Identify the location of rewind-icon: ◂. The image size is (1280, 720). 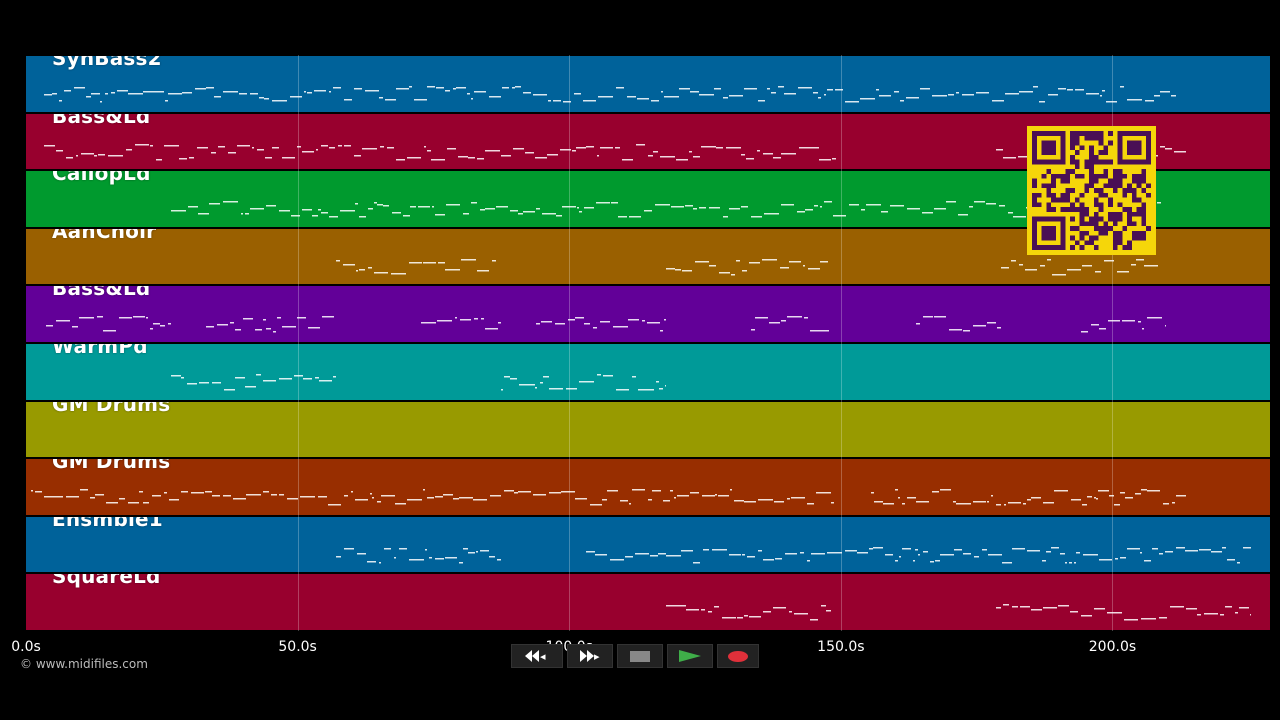
(535, 656).